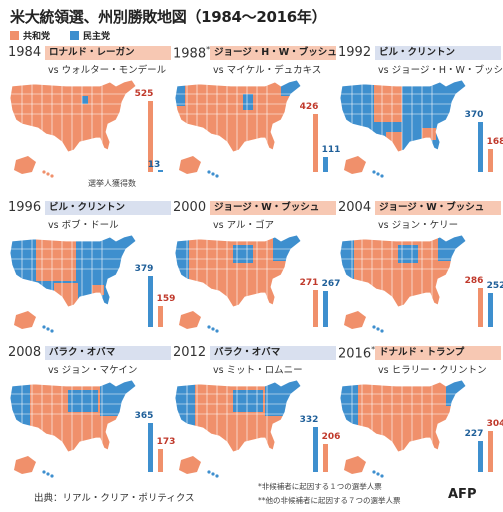 The width and height of the screenshot is (503, 512). What do you see at coordinates (273, 53) in the screenshot?
I see `winner-name: ジョージ・H・W・ブッシュ` at bounding box center [273, 53].